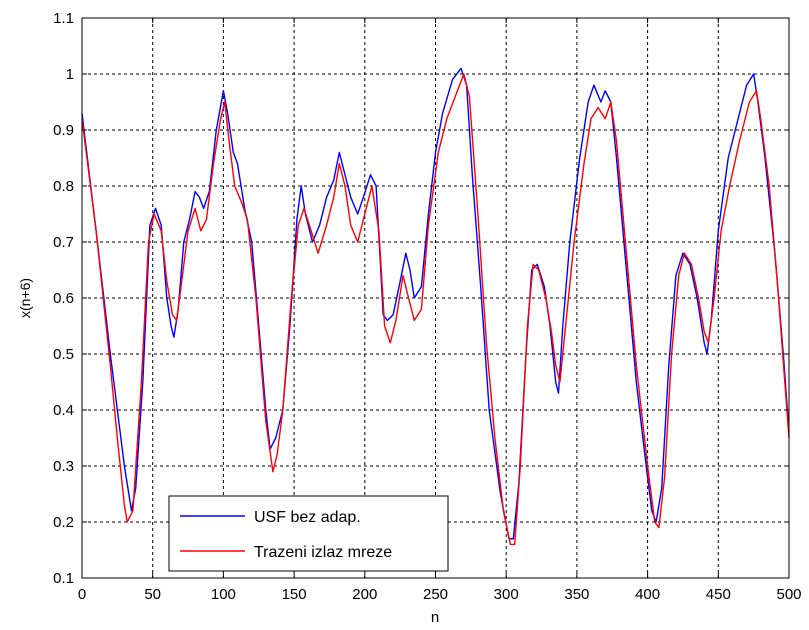 This screenshot has height=630, width=809. What do you see at coordinates (435, 594) in the screenshot?
I see `x-tick-label: 250` at bounding box center [435, 594].